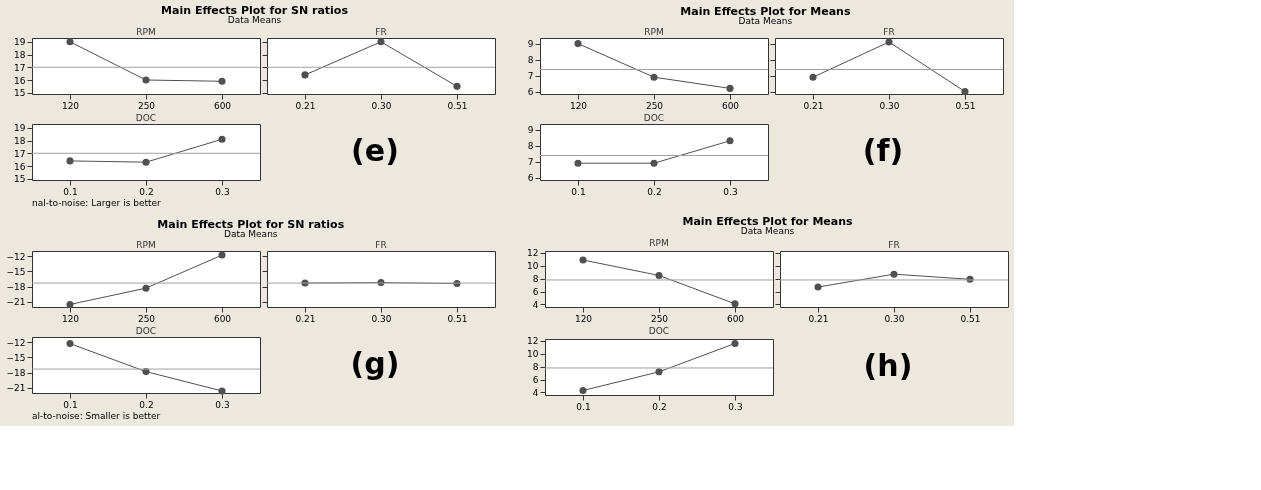  I want to click on text: (h), so click(888, 365).